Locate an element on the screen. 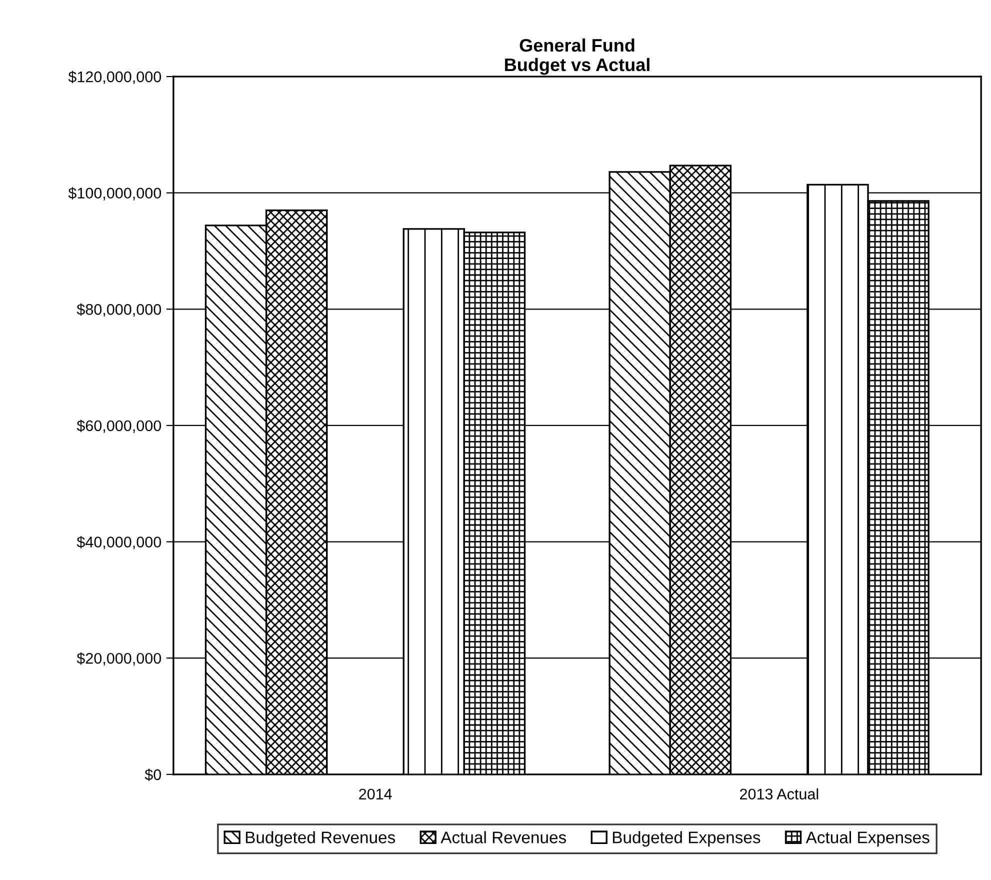  y-tick-label: $120,000,000 is located at coordinates (115, 77).